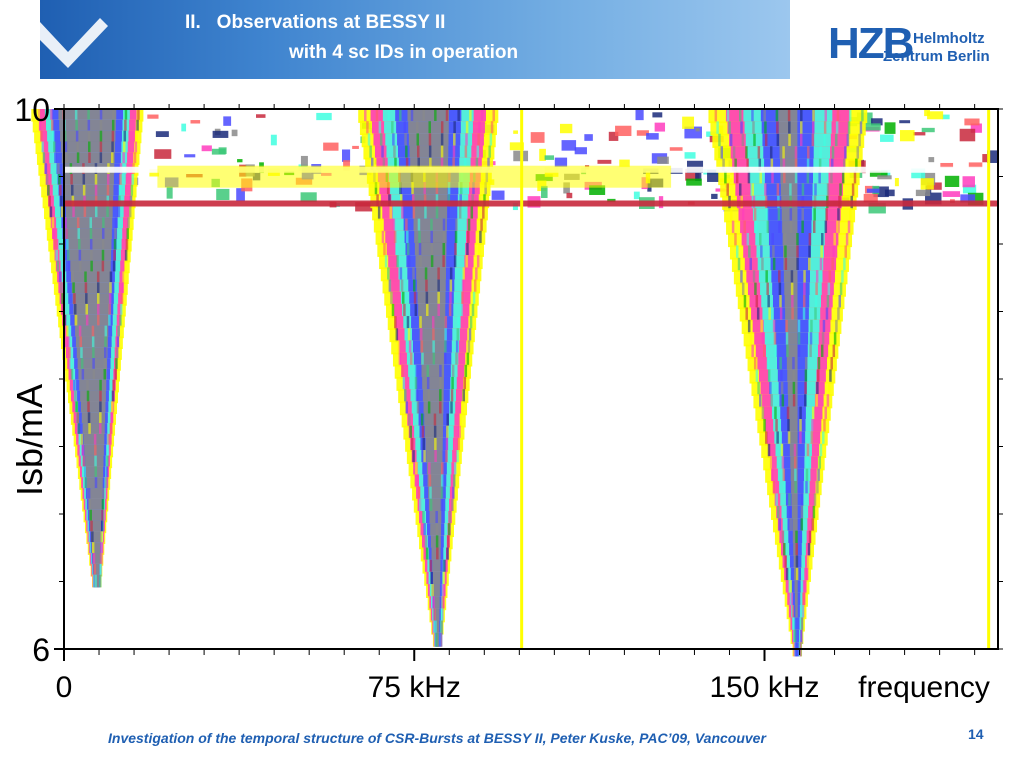  Describe the element at coordinates (764, 687) in the screenshot. I see `x-tick-label: 150 kHz` at that location.